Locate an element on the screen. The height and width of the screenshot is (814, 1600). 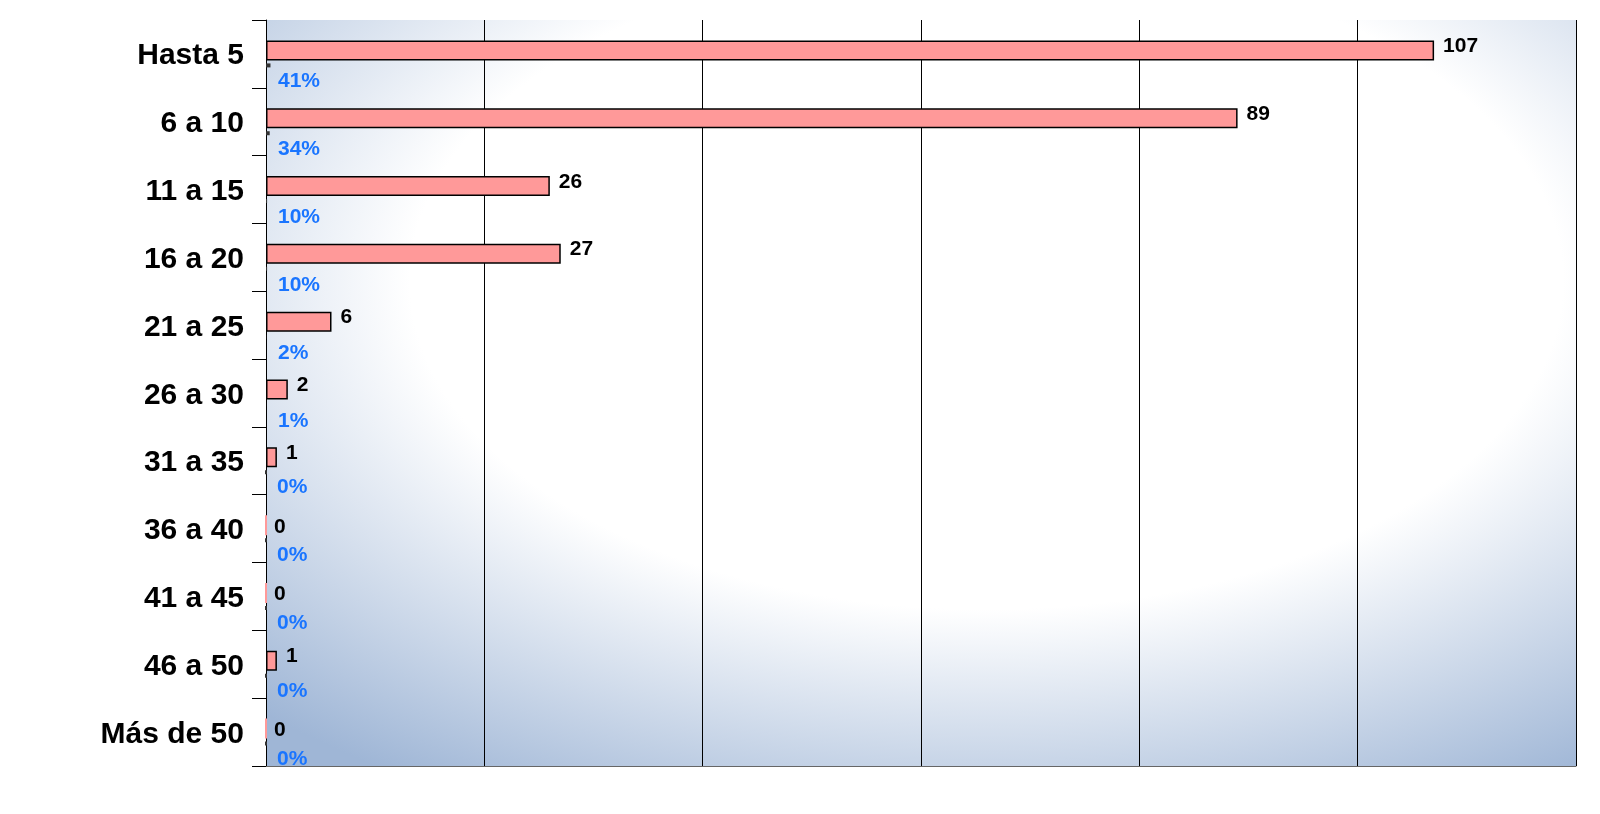
y-tick-label: 6 a 10 is located at coordinates (202, 122).